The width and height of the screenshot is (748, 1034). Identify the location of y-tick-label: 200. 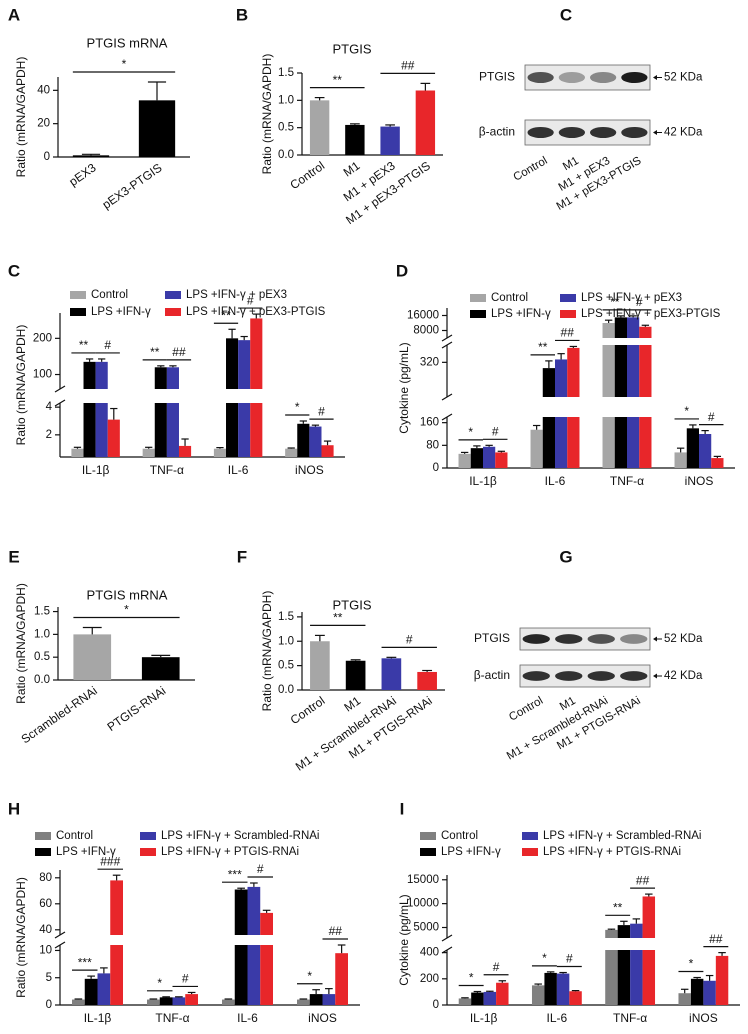
(429, 979).